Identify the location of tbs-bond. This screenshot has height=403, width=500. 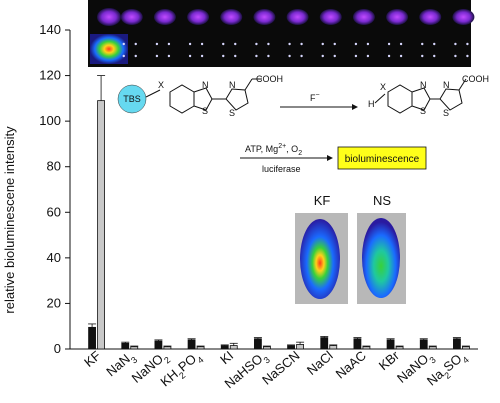
(153, 93).